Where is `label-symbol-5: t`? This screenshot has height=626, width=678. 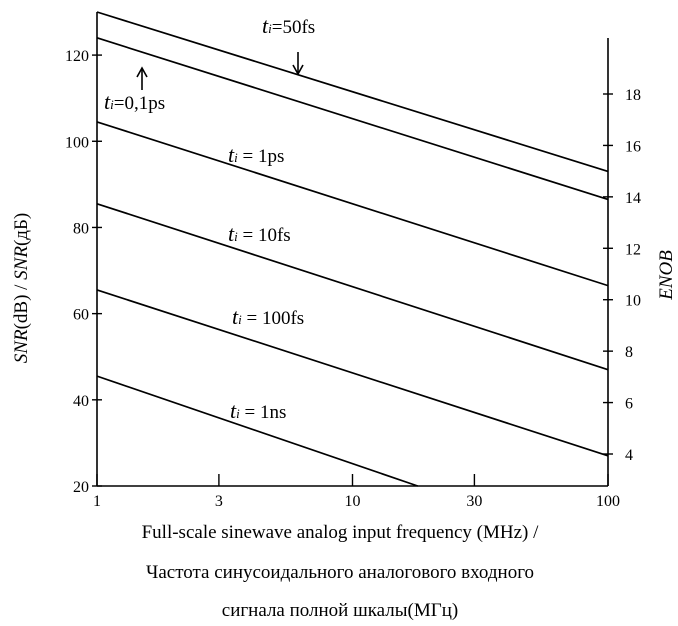
label-symbol-5: t is located at coordinates (233, 410).